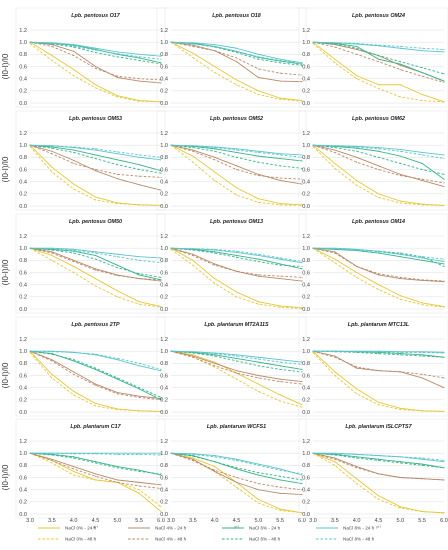  Describe the element at coordinates (81, 528) in the screenshot. I see `legend-label: NaCl 0% - 24 h` at that location.